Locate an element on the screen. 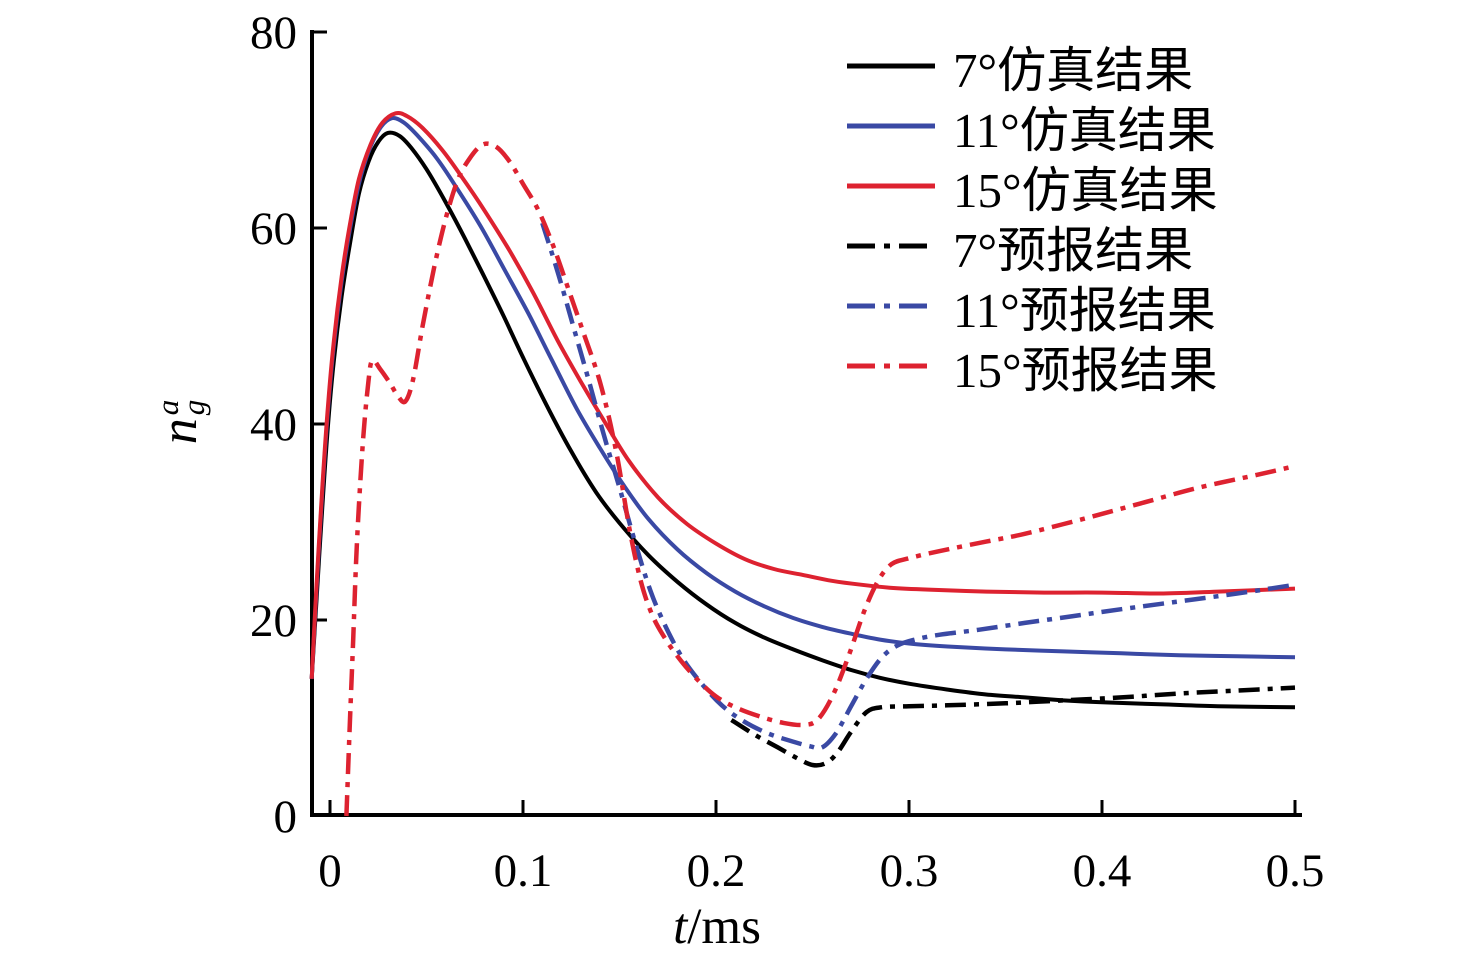 The height and width of the screenshot is (964, 1476). legend-item-sim-11: 11°仿真结果 is located at coordinates (1031, 127).